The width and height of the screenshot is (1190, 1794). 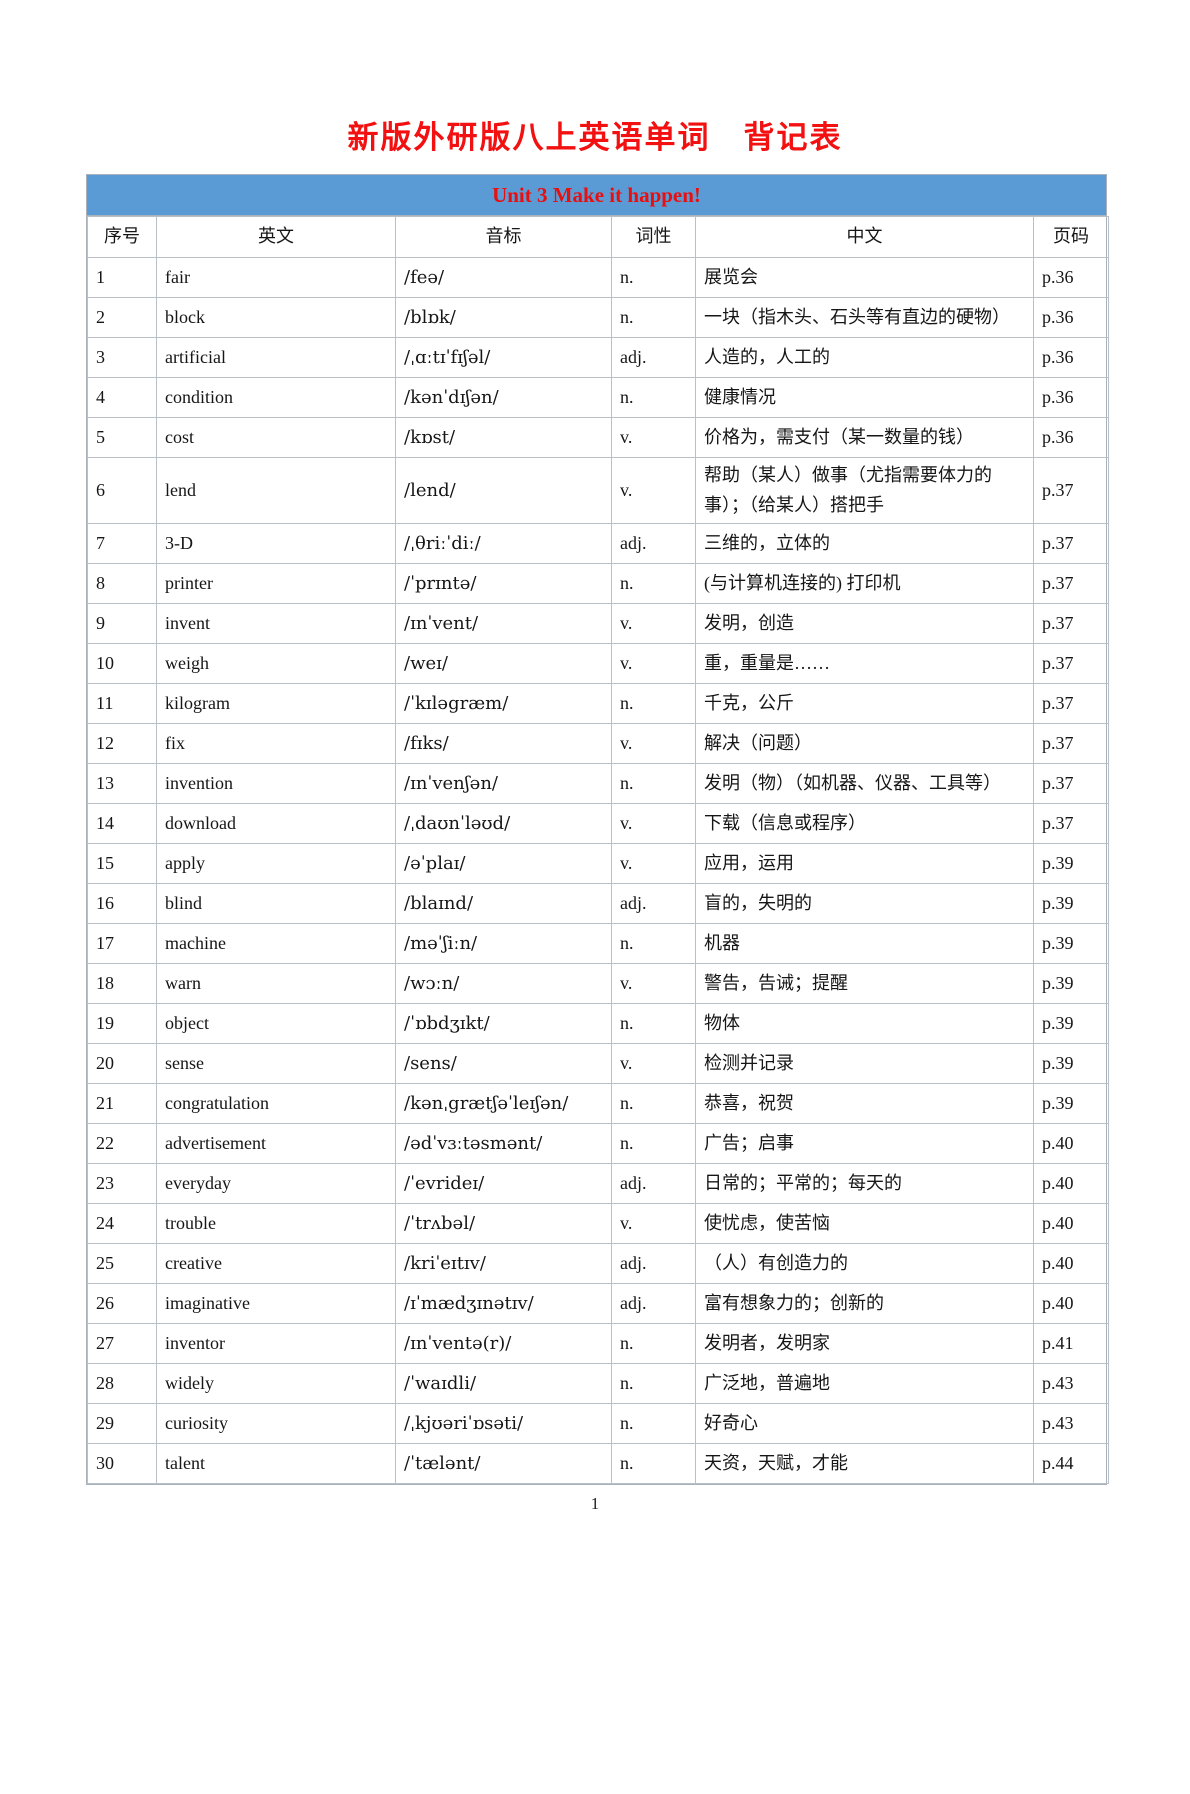 I want to click on cell-page-number: p.43, so click(x=1071, y=1384).